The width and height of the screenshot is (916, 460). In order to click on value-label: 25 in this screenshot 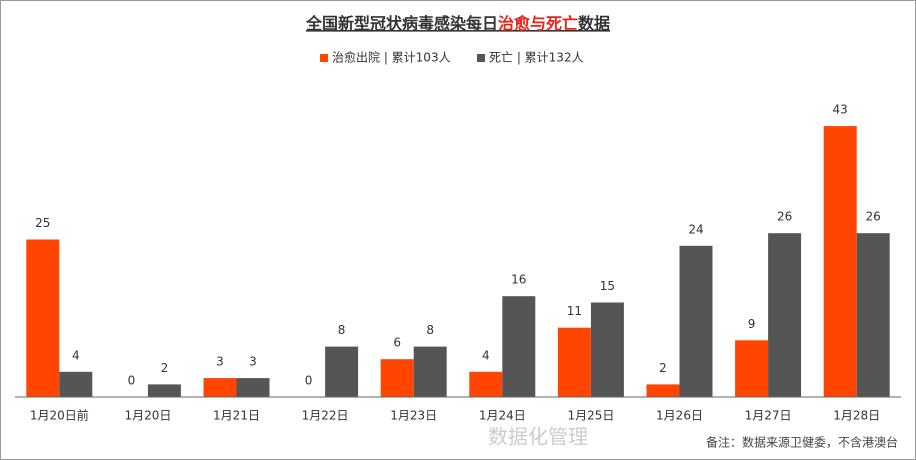, I will do `click(42, 223)`.